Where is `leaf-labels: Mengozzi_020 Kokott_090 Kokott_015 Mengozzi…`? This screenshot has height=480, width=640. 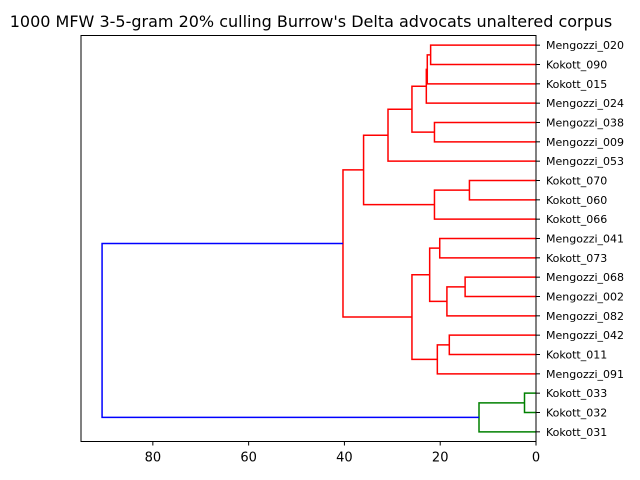 leaf-labels: Mengozzi_020 Kokott_090 Kokott_015 Mengozzi… is located at coordinates (580, 239).